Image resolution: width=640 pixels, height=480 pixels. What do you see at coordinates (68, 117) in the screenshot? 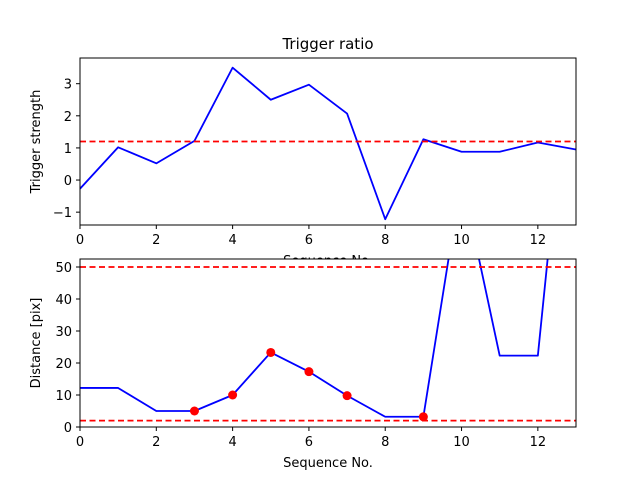
I see `y-tick-label: 2` at bounding box center [68, 117].